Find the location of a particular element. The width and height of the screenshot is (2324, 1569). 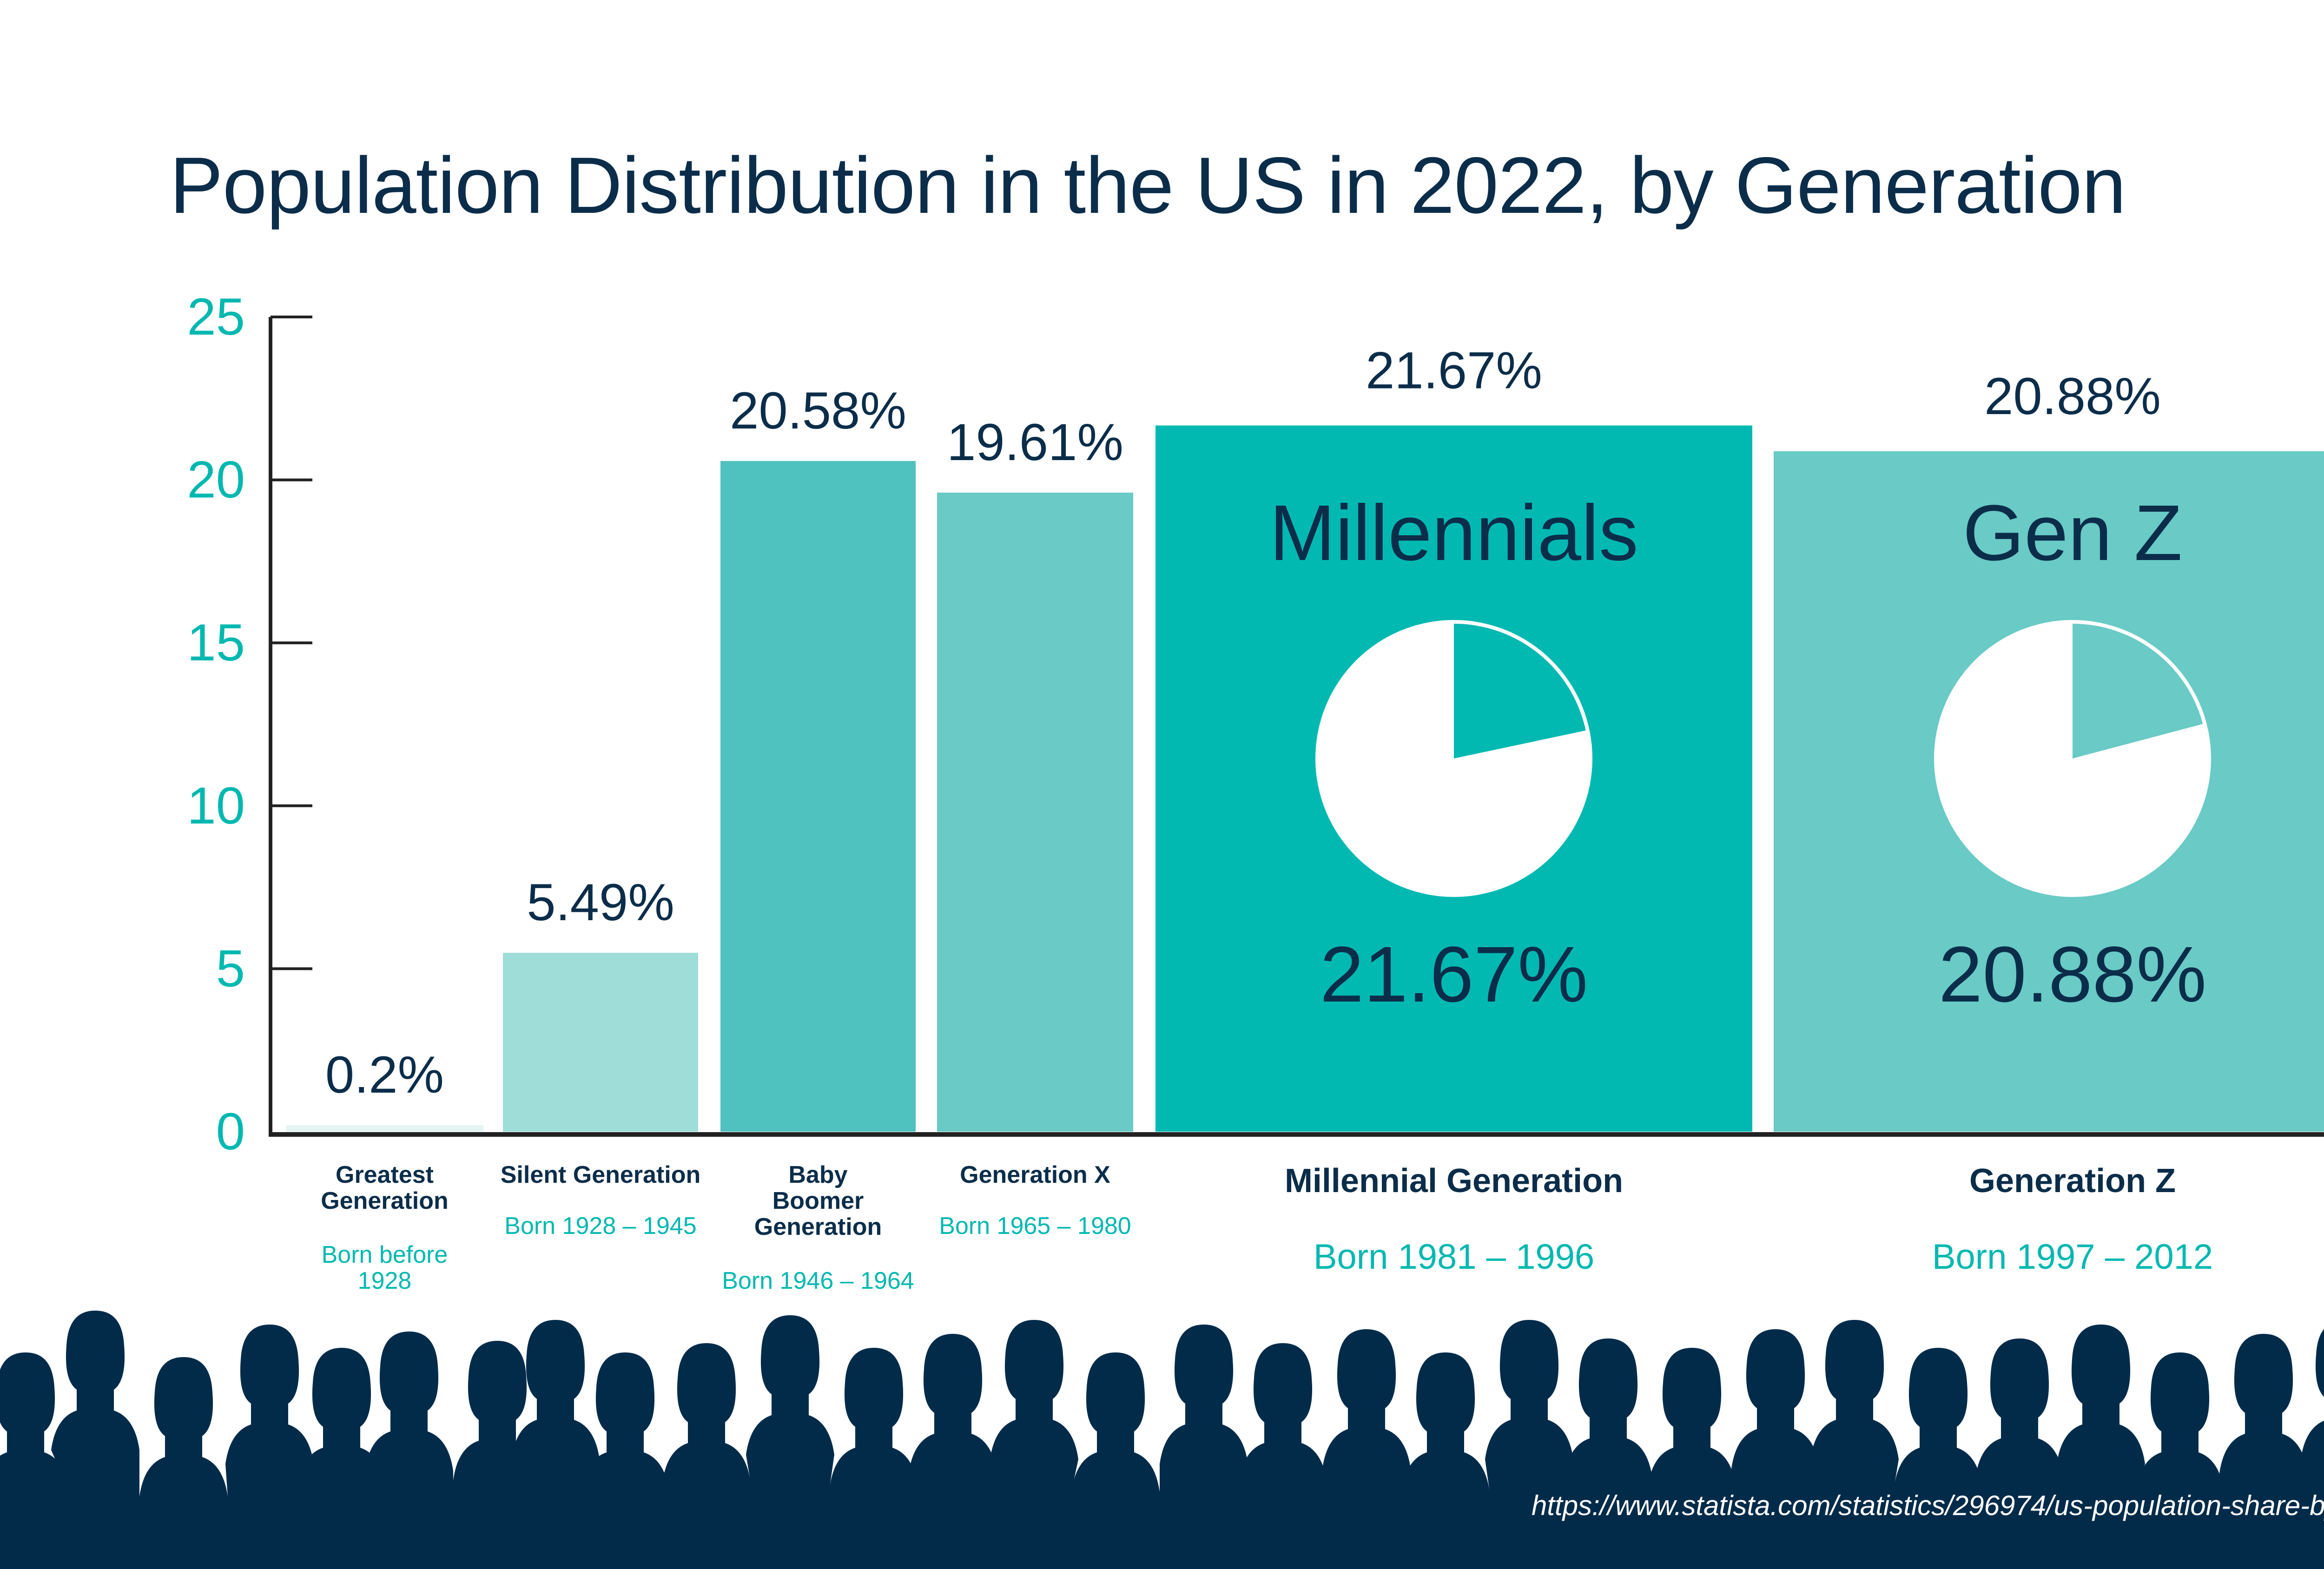

born-range-label: Born 1997 – 2012 is located at coordinates (2072, 1257).